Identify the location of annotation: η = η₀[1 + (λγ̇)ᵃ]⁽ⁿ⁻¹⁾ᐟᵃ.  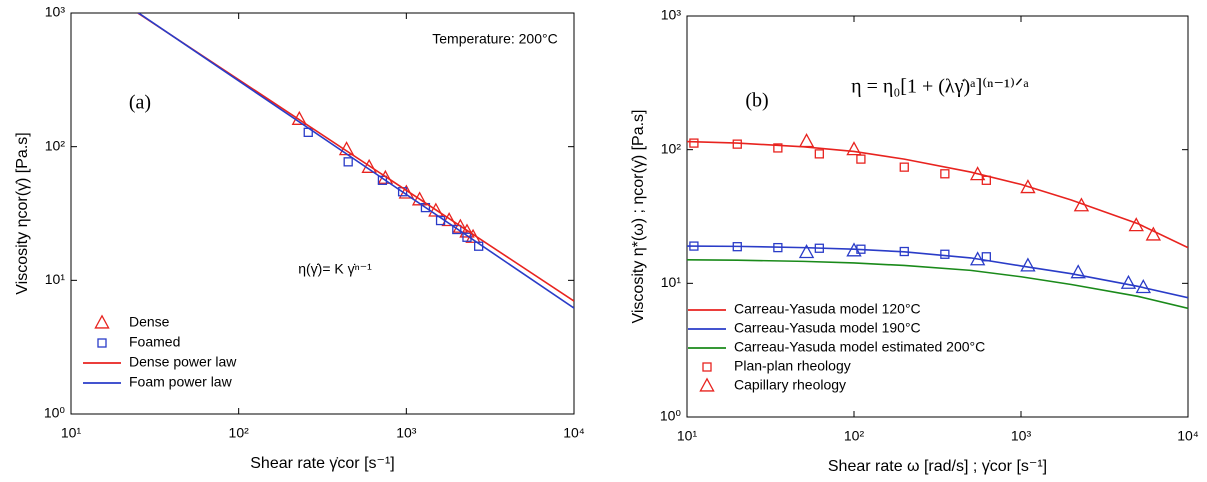
(940, 87).